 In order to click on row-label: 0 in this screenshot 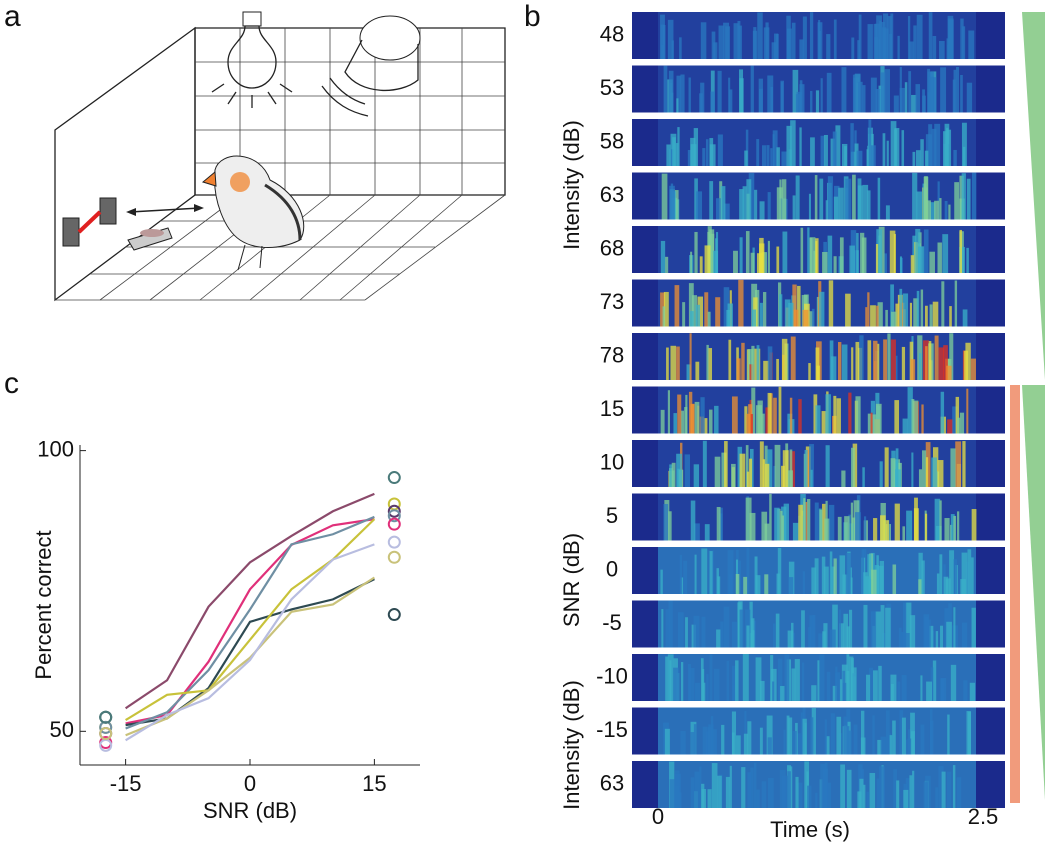, I will do `click(612, 568)`.